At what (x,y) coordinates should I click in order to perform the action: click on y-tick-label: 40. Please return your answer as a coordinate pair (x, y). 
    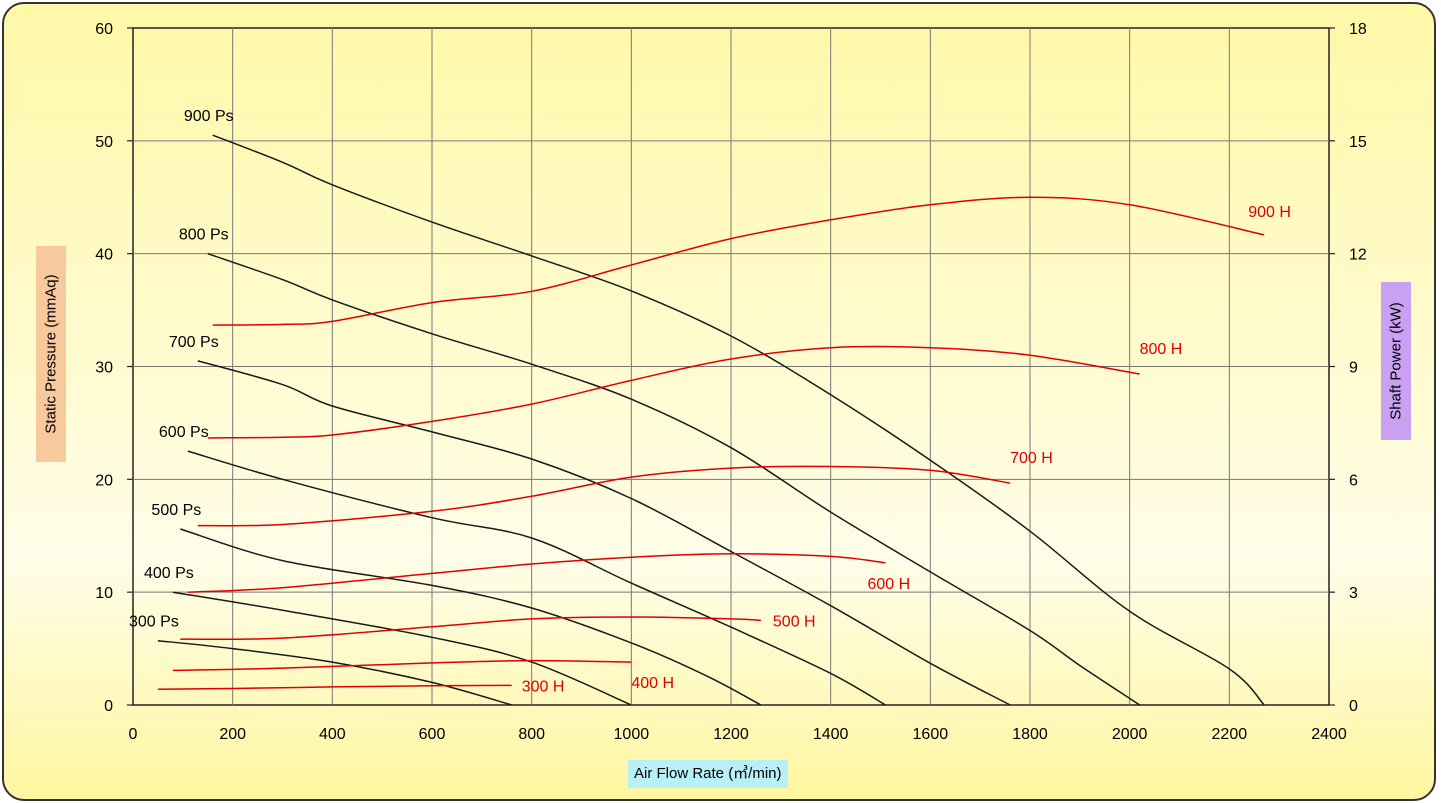
    Looking at the image, I should click on (104, 255).